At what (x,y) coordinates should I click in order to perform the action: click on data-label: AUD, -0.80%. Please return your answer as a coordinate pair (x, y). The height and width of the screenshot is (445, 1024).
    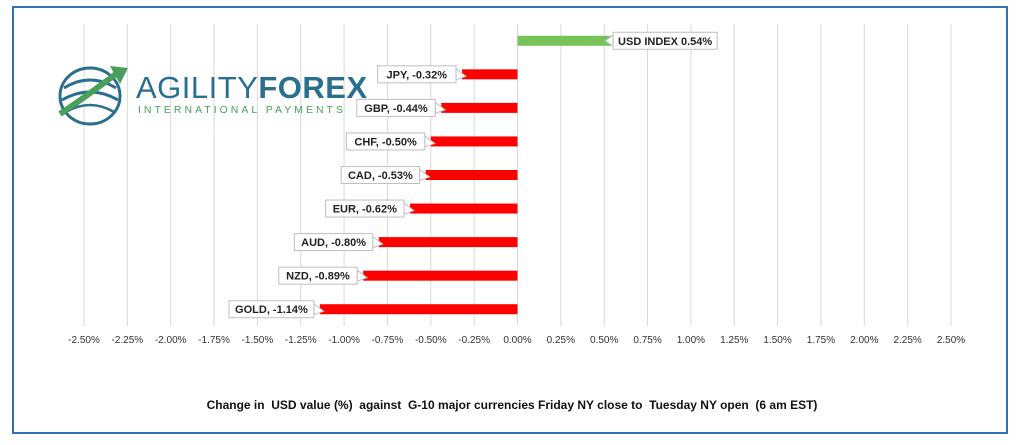
    Looking at the image, I should click on (333, 243).